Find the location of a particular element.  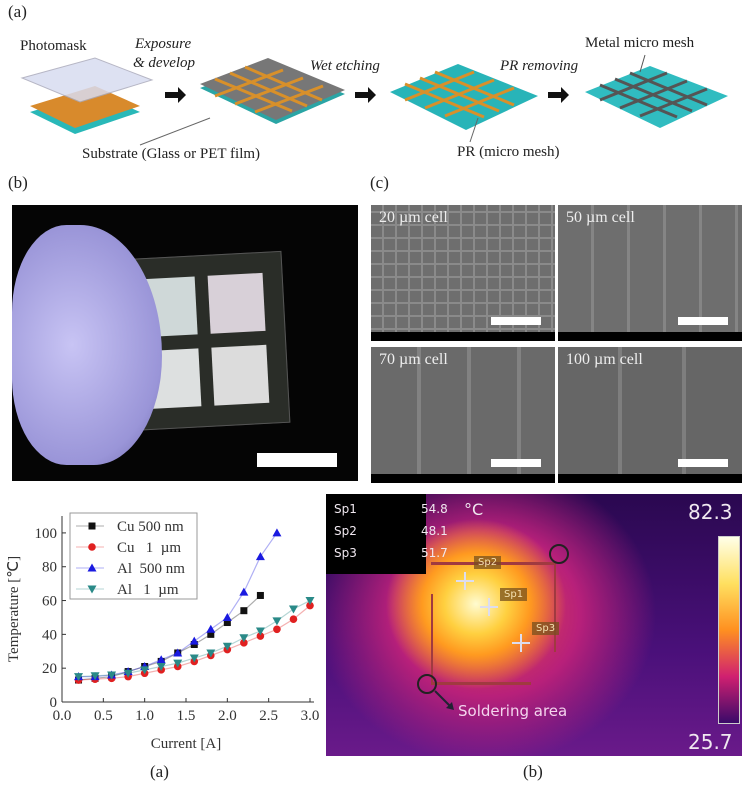

unit-label: °C is located at coordinates (474, 509).